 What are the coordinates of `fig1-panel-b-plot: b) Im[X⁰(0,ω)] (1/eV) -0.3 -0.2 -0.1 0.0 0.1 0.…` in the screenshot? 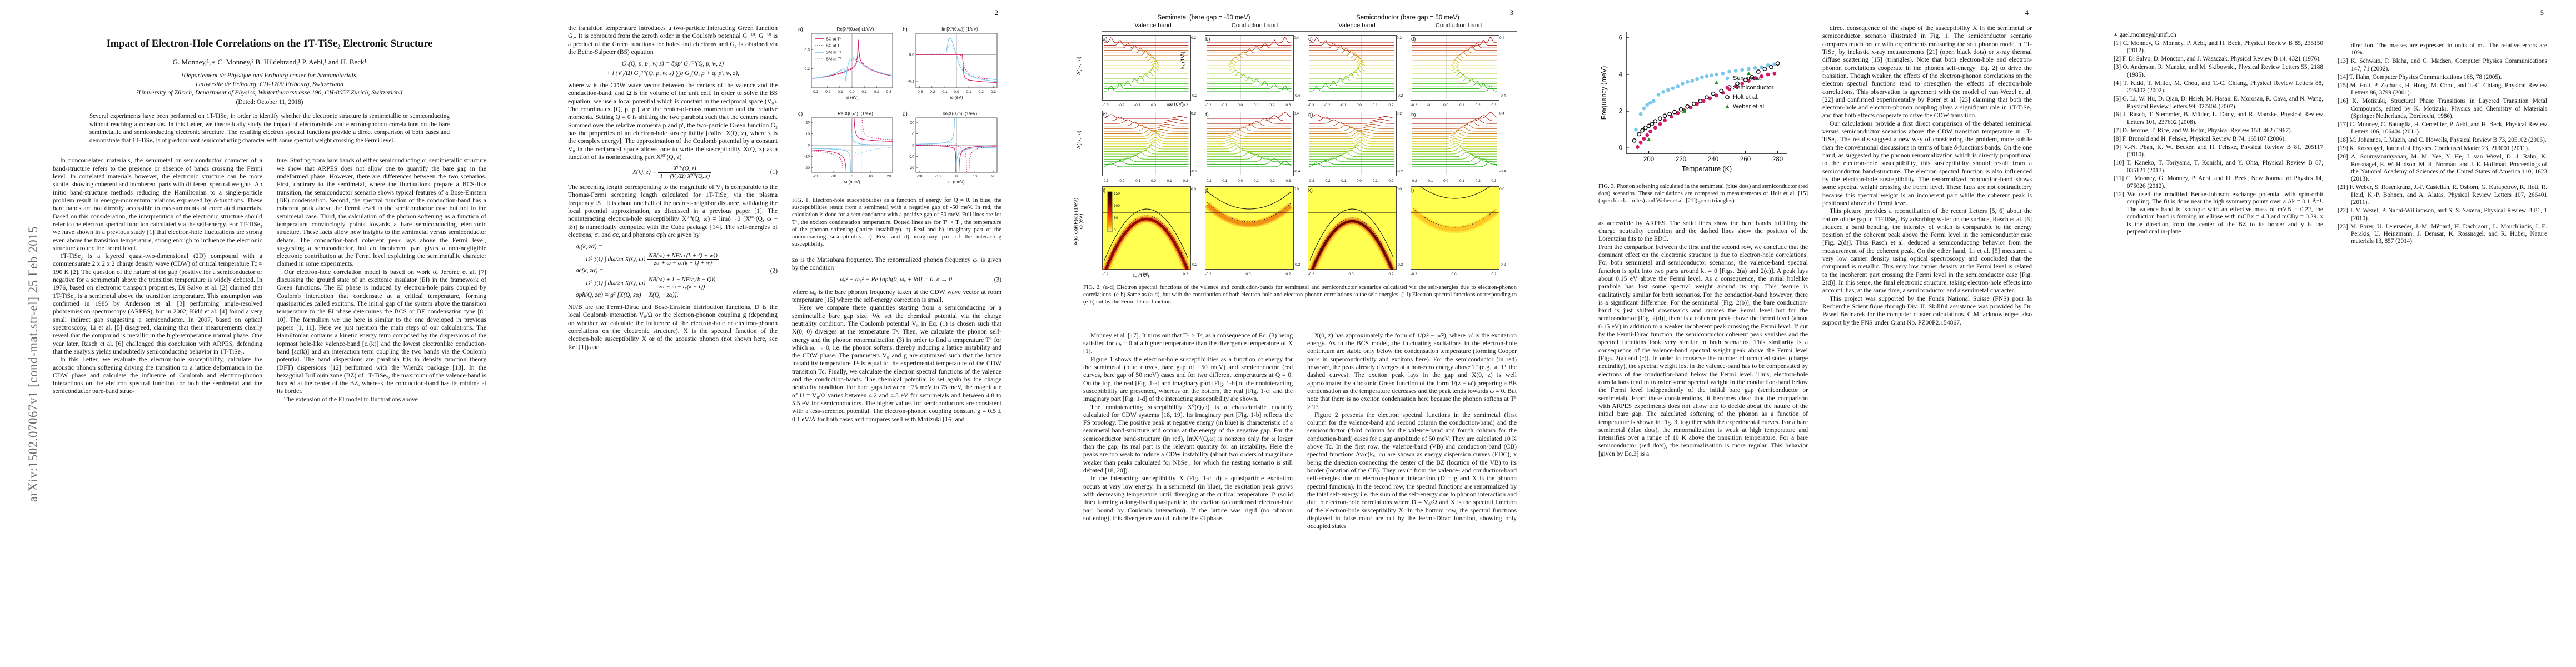 It's located at (950, 63).